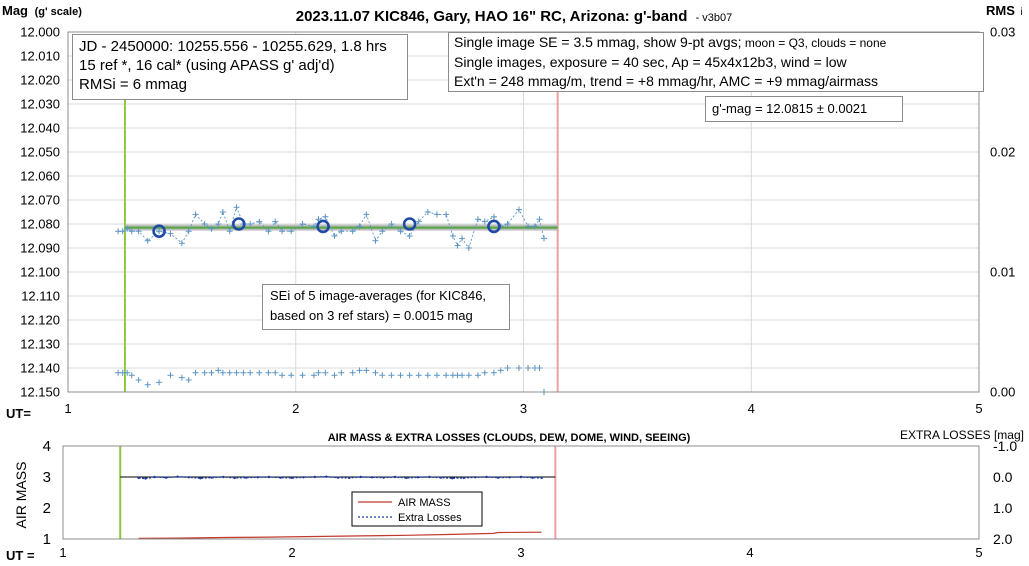  I want to click on info-left-line-2: 15 ref *, 16 cal* (using APASS g' adj'd), so click(207, 65).